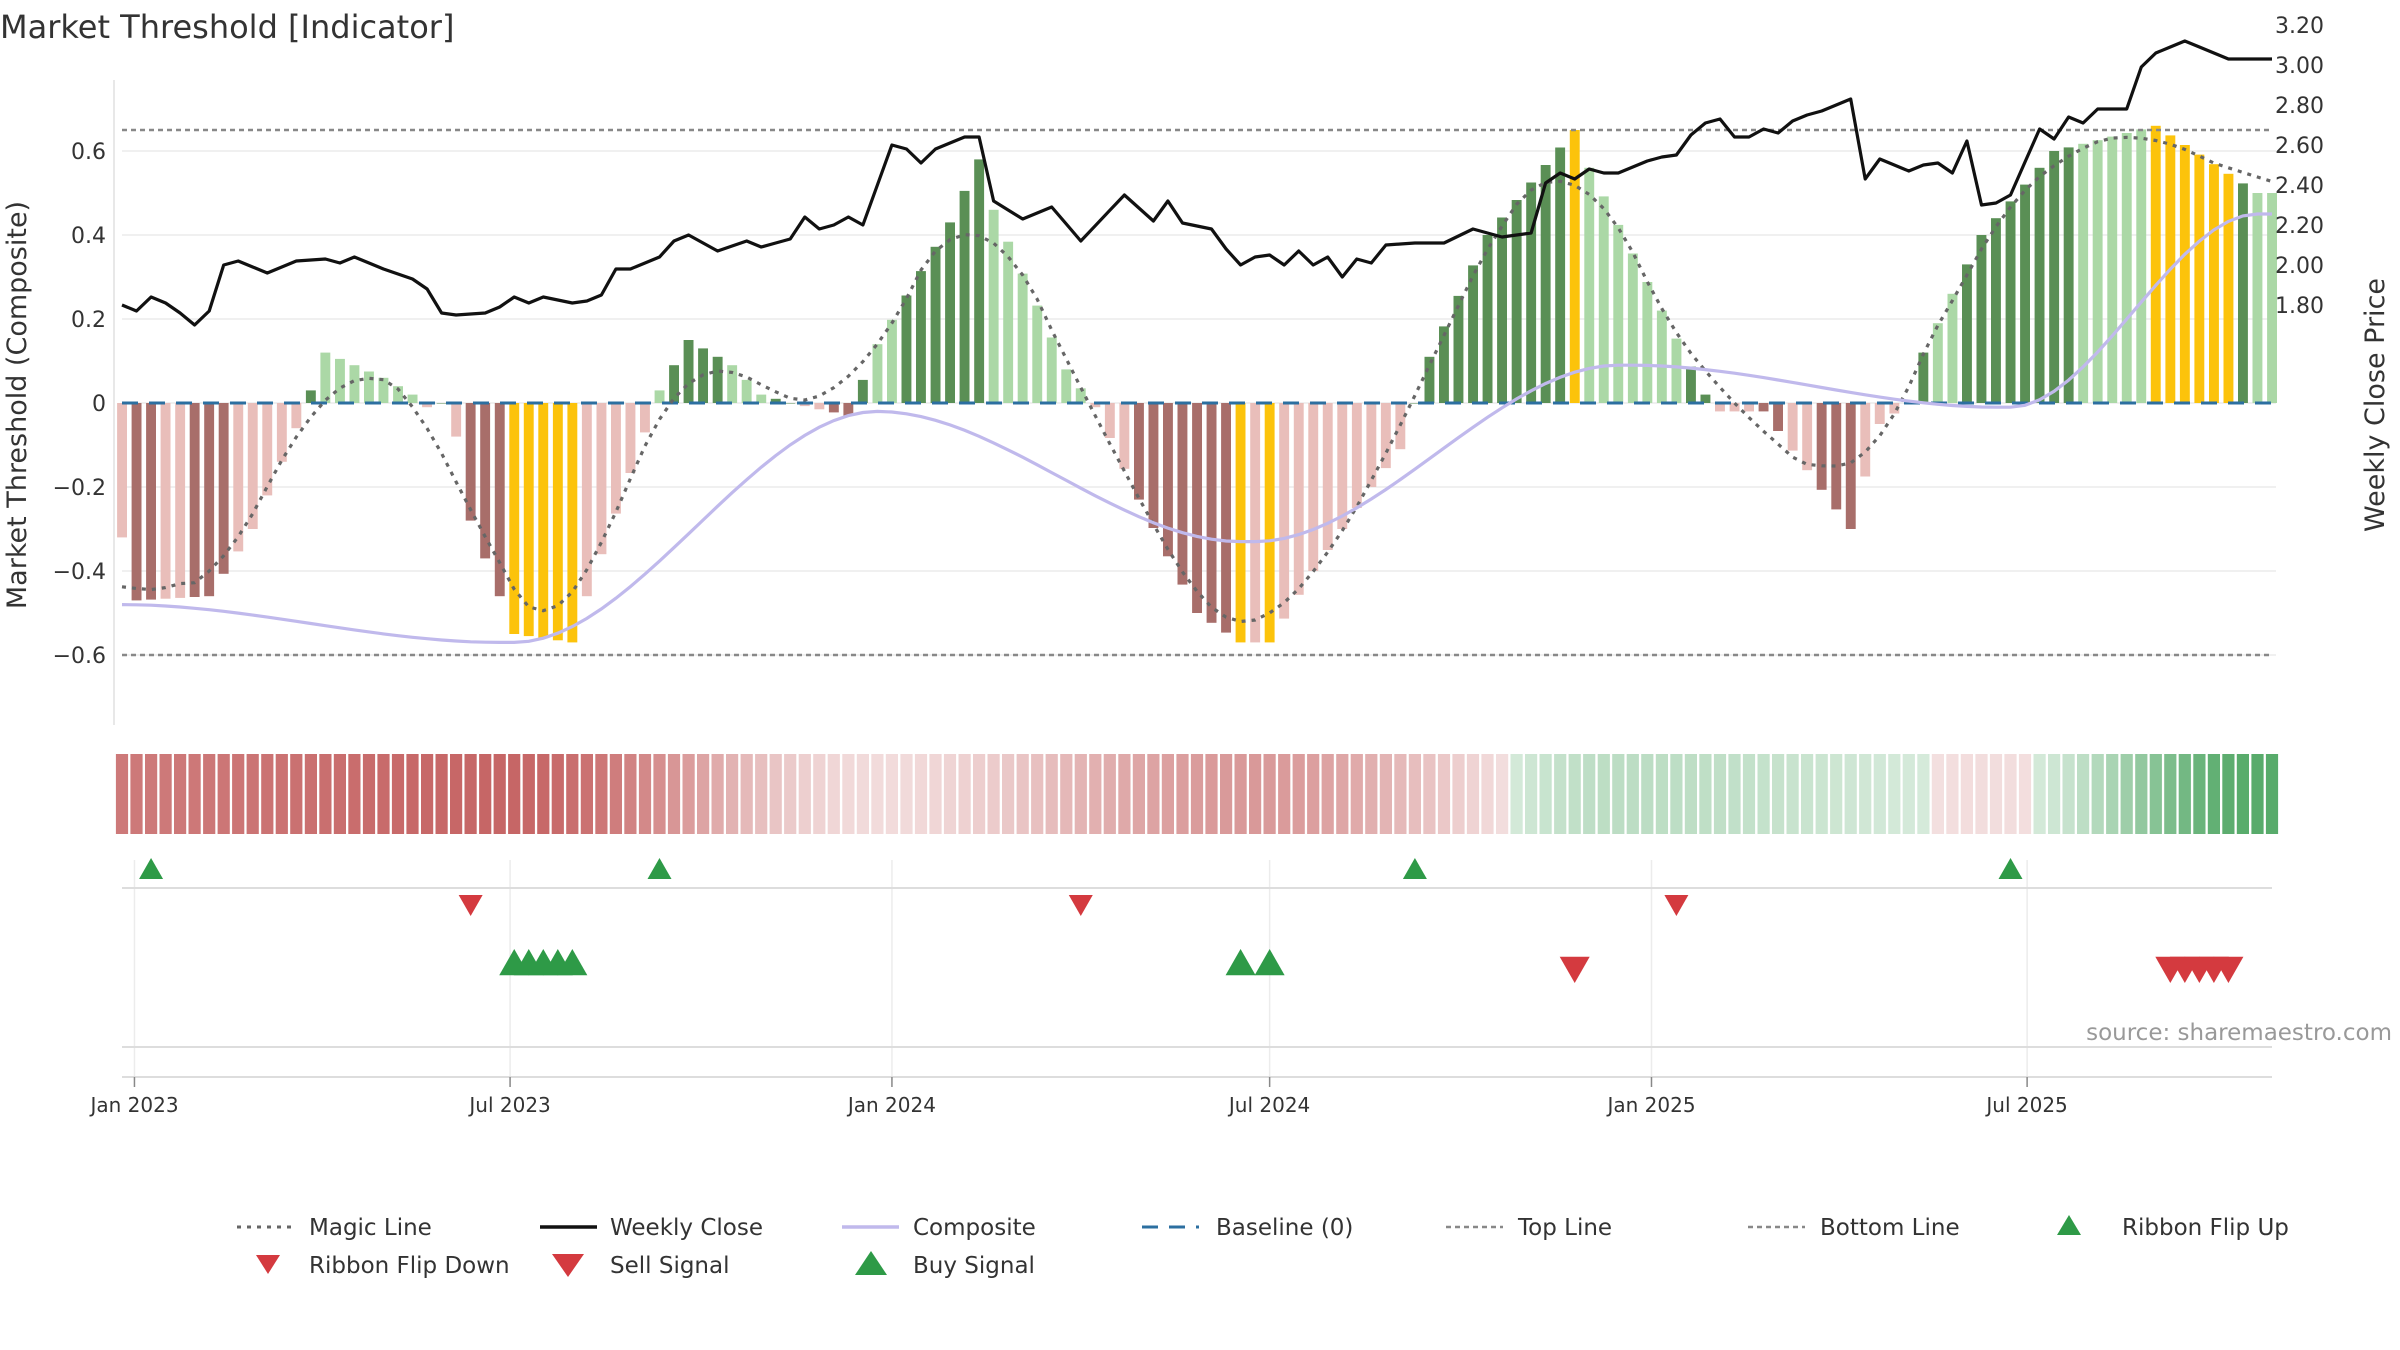 Image resolution: width=2400 pixels, height=1350 pixels. What do you see at coordinates (974, 1228) in the screenshot?
I see `legend-label-composite: Composite` at bounding box center [974, 1228].